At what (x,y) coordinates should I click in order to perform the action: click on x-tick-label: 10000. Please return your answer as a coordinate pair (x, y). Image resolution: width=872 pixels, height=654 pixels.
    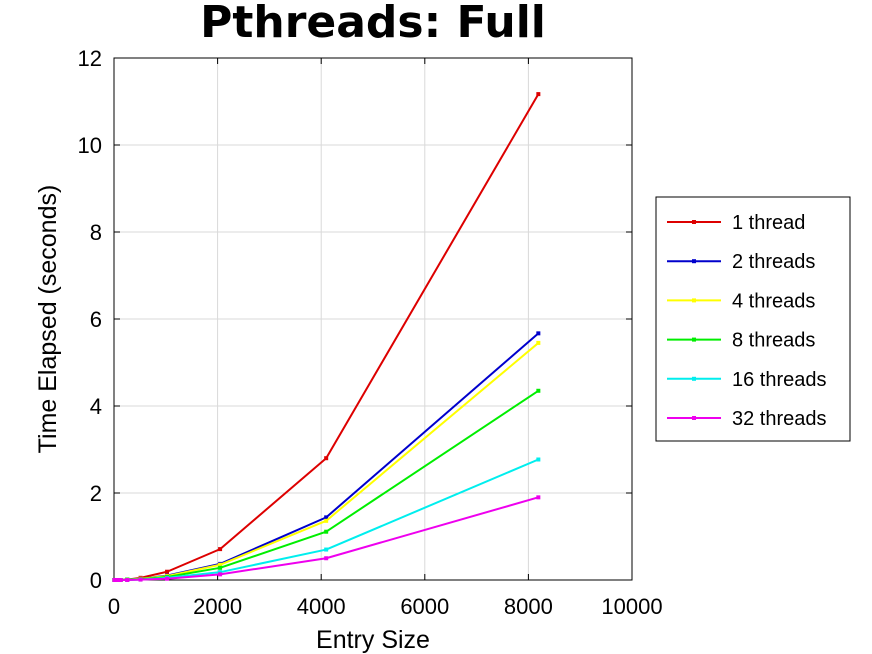
    Looking at the image, I should click on (631, 606).